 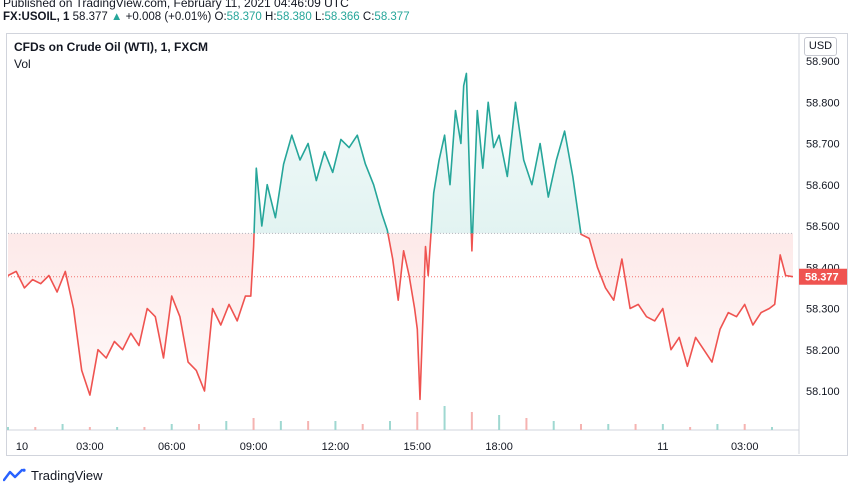 I want to click on high-value: 58.380, so click(x=294, y=17).